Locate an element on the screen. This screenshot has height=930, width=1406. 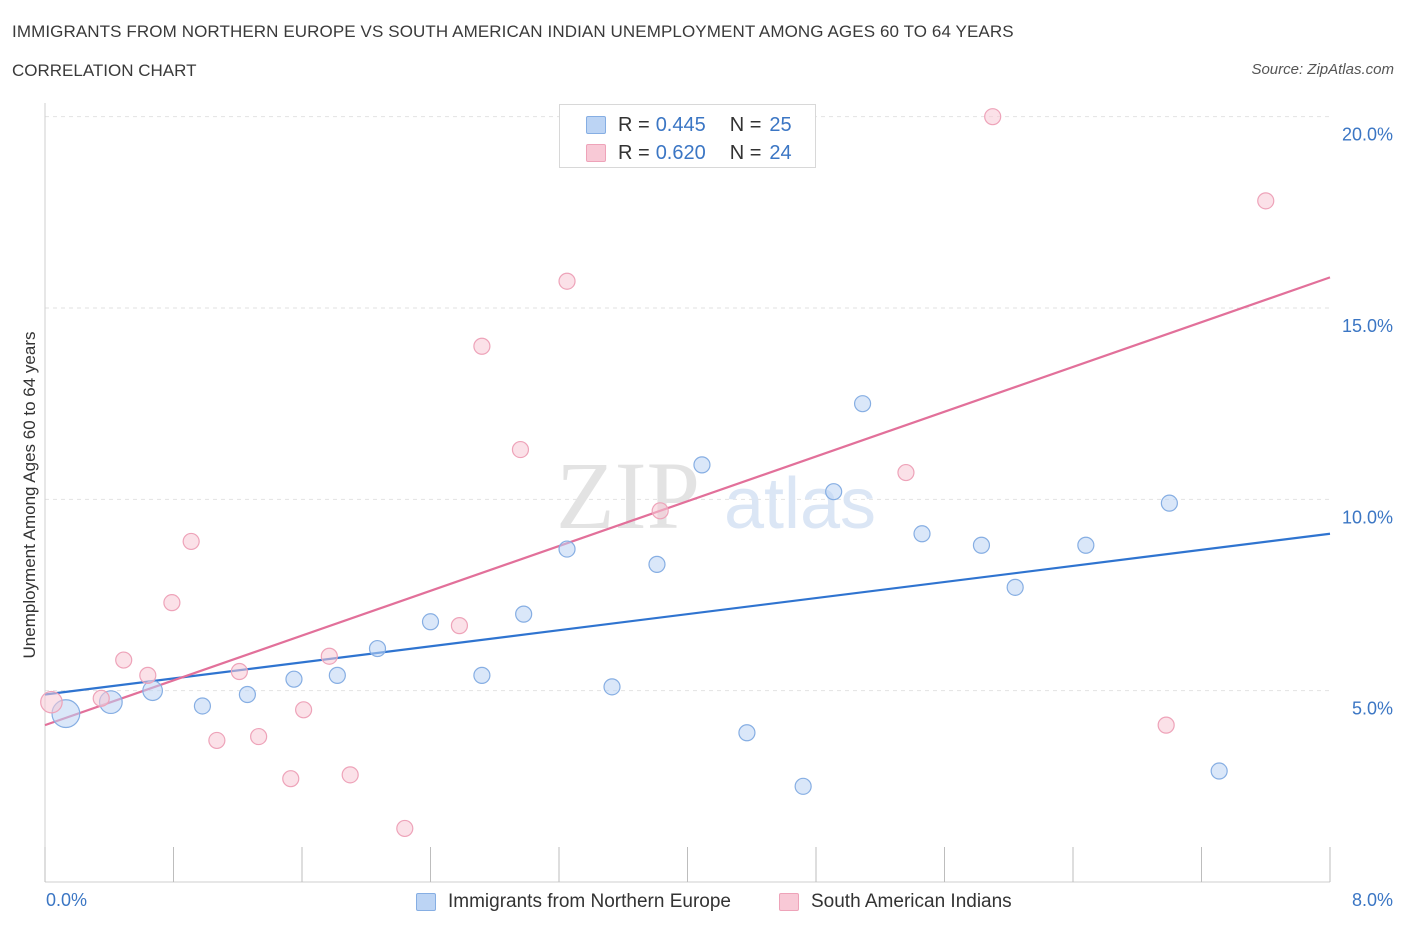
legend-swatch-pink is located at coordinates (596, 153).